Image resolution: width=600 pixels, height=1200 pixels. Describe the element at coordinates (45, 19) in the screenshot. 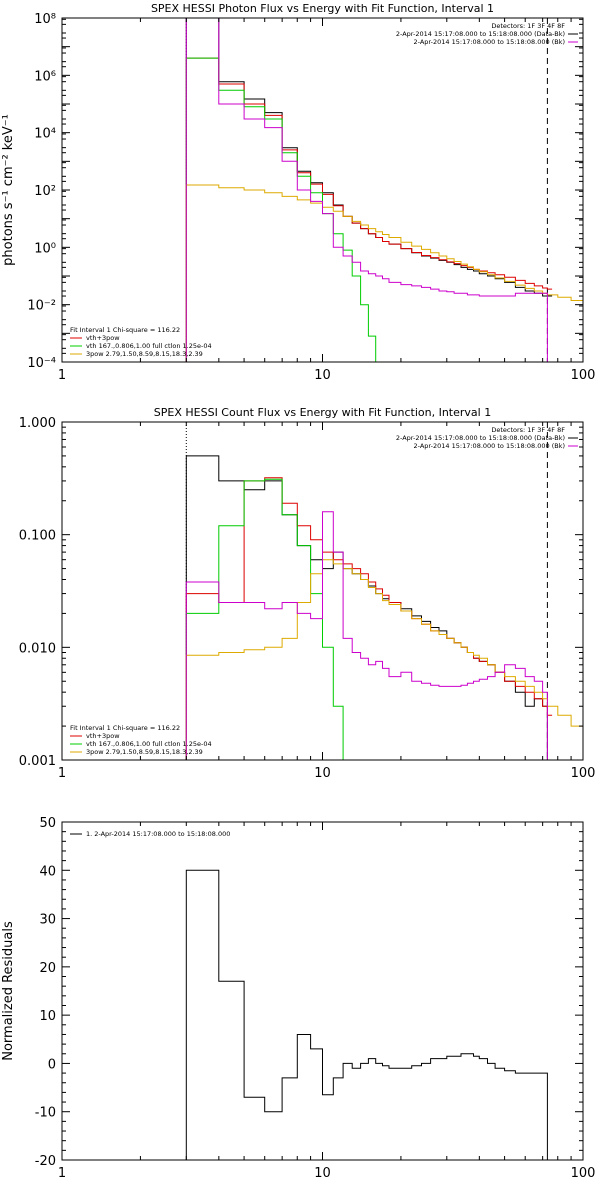

I see `y-tick-label: 10⁸` at that location.